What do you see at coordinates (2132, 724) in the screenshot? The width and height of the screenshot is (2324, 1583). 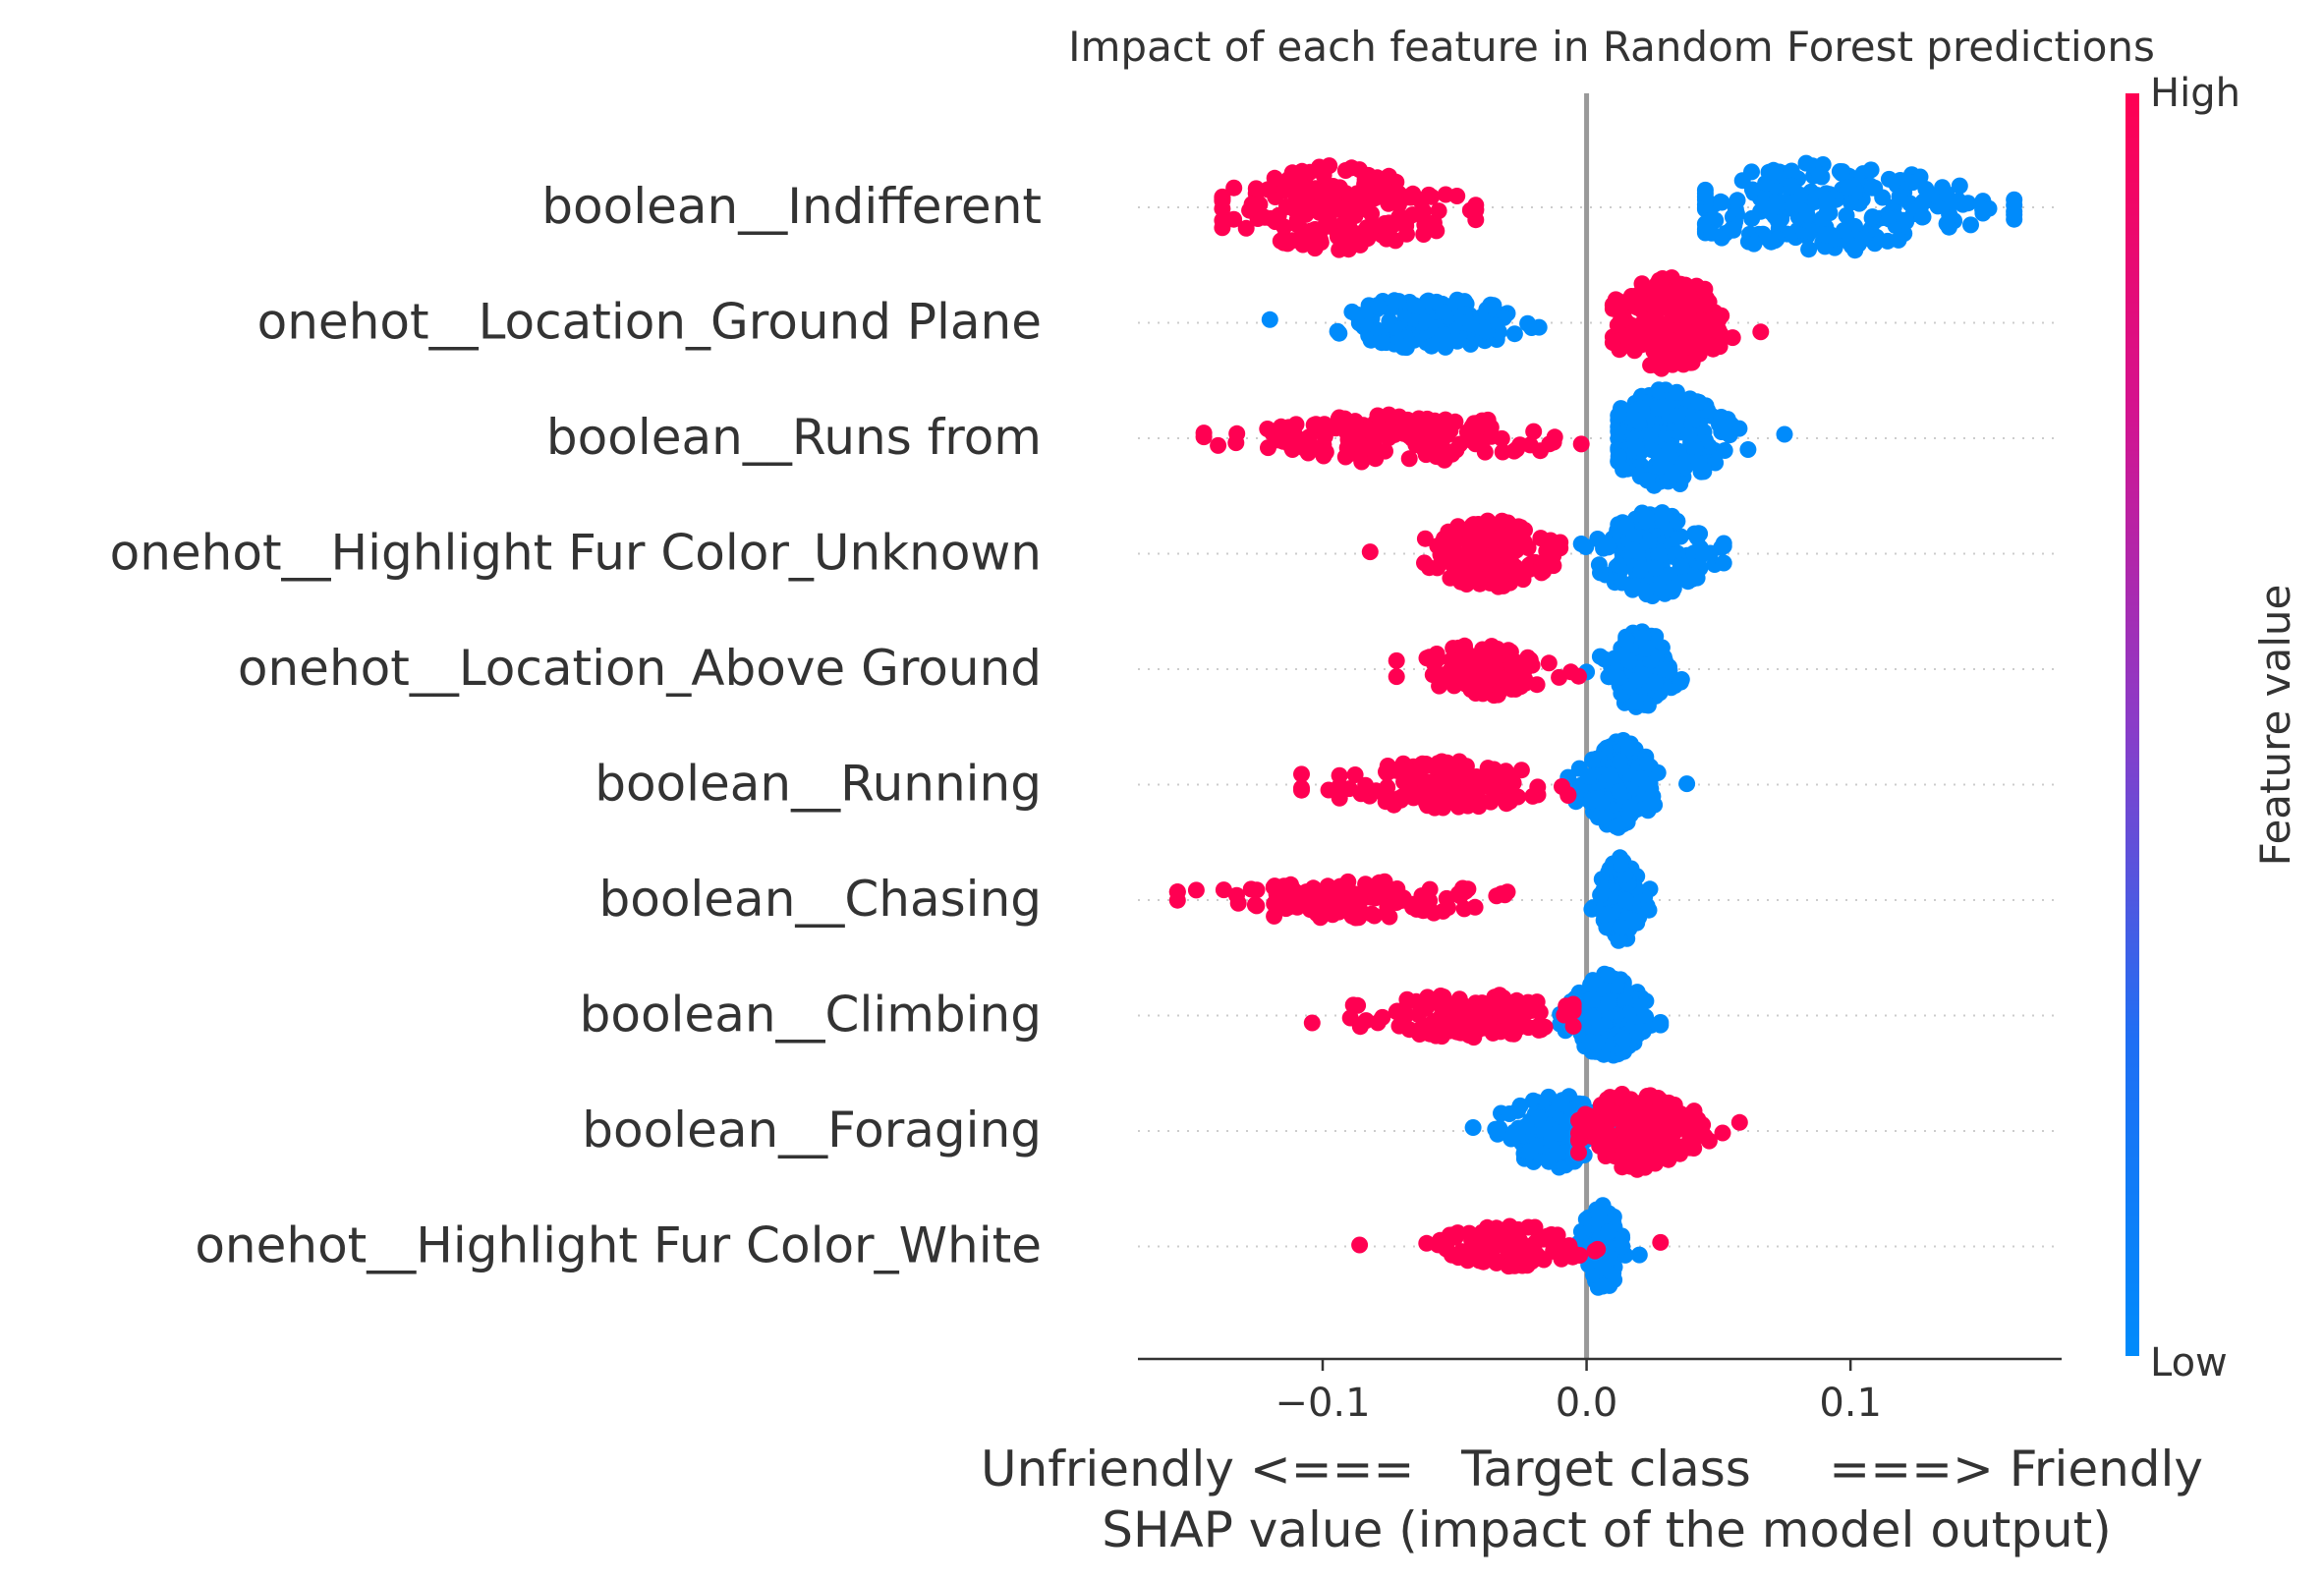 I see `colorbar` at bounding box center [2132, 724].